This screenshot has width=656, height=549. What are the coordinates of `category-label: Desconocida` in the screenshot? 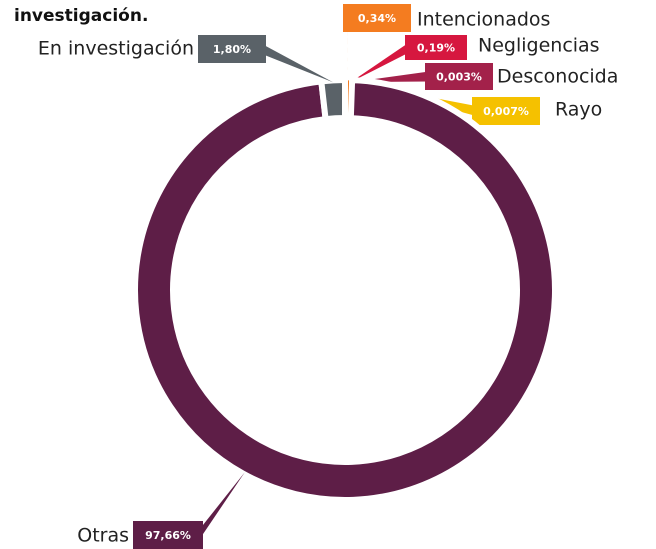 It's located at (557, 77).